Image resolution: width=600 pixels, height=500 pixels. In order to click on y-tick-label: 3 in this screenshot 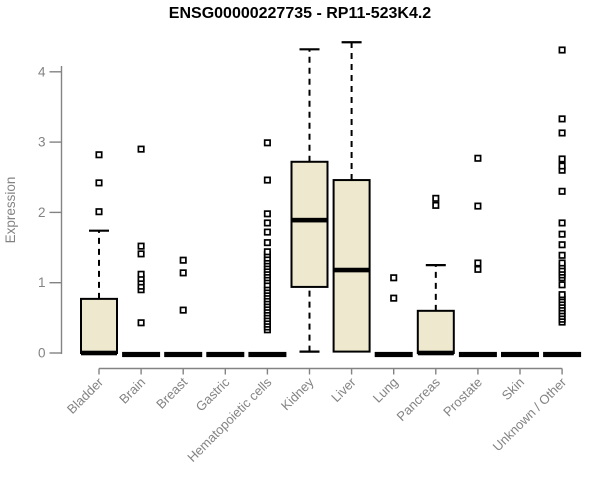, I will do `click(42, 142)`.